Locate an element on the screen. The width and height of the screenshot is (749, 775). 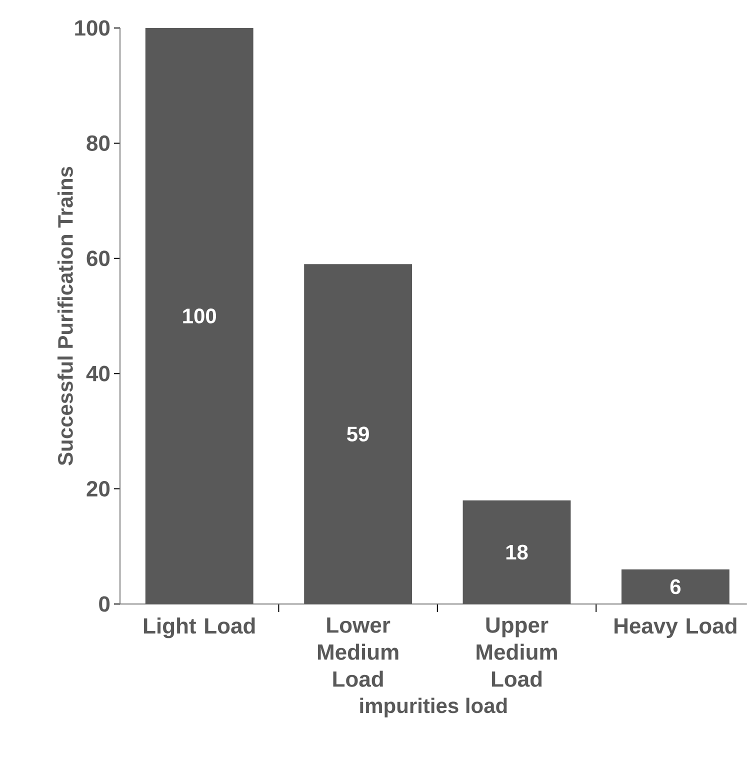
y-axis-title: Successful Purification Trains is located at coordinates (65, 316).